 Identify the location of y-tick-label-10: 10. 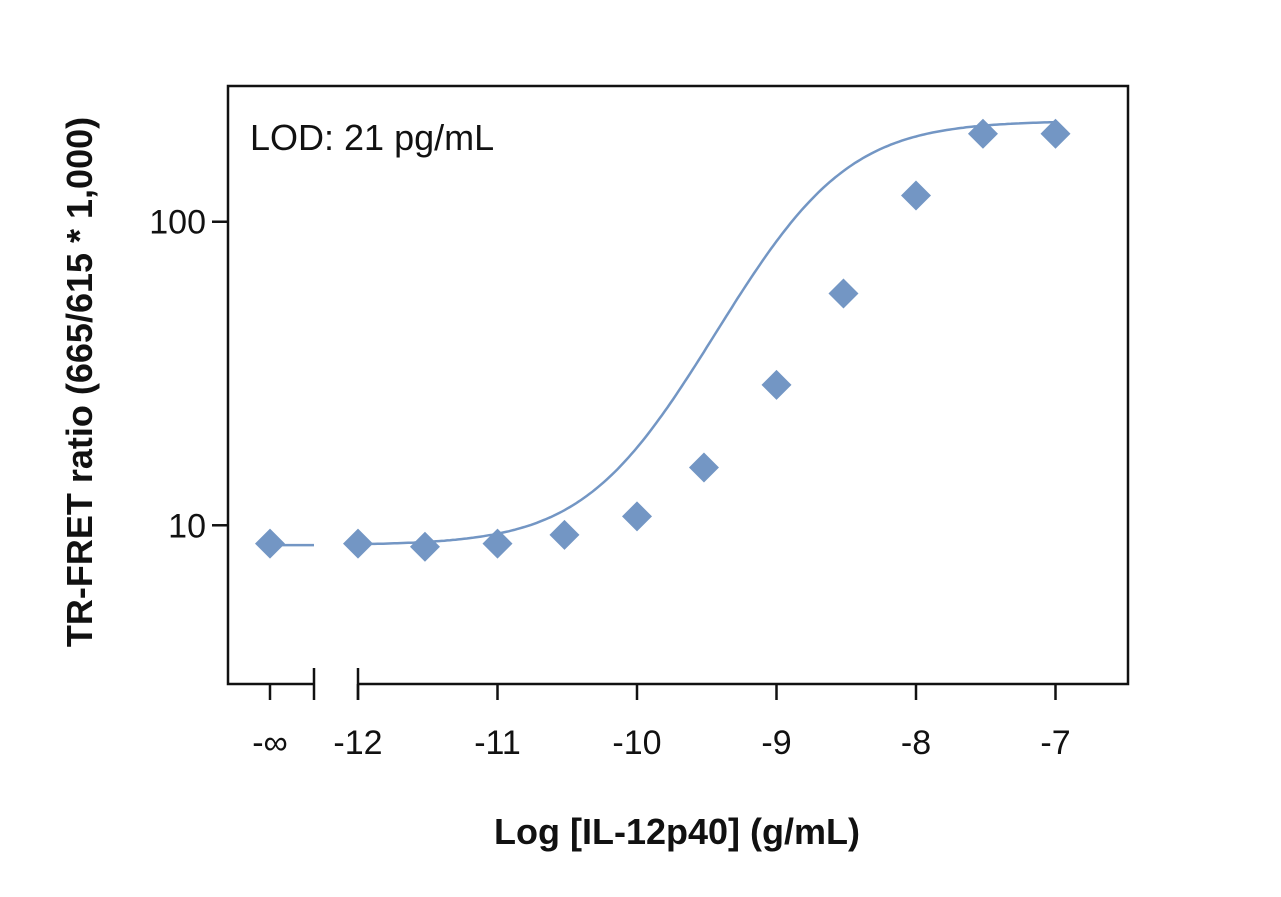
(187, 526).